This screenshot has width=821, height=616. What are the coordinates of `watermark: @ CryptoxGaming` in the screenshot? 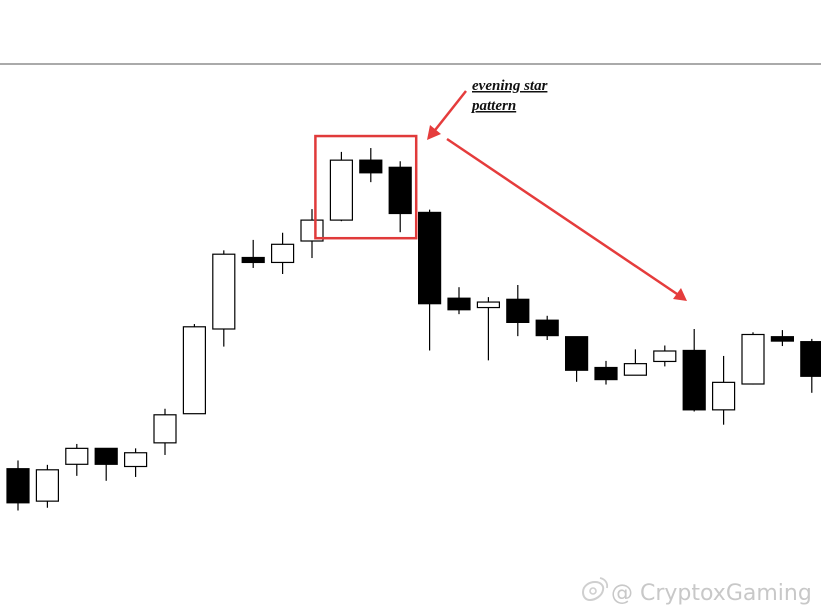 It's located at (696, 591).